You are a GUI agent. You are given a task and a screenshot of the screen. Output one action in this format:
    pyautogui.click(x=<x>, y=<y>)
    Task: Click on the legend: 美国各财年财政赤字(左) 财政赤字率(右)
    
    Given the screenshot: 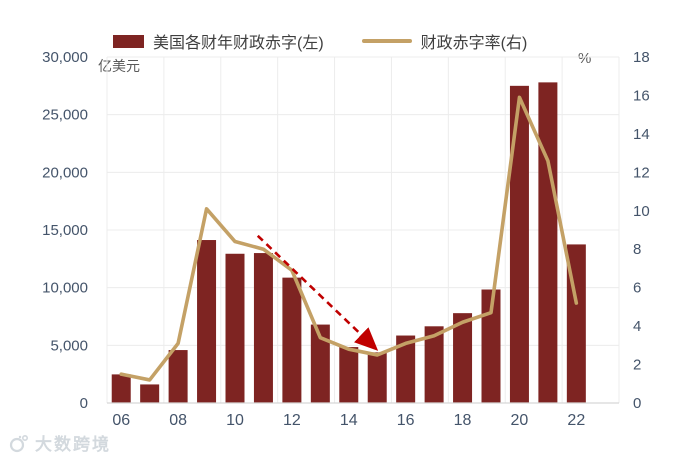 What is the action you would take?
    pyautogui.click(x=320, y=41)
    